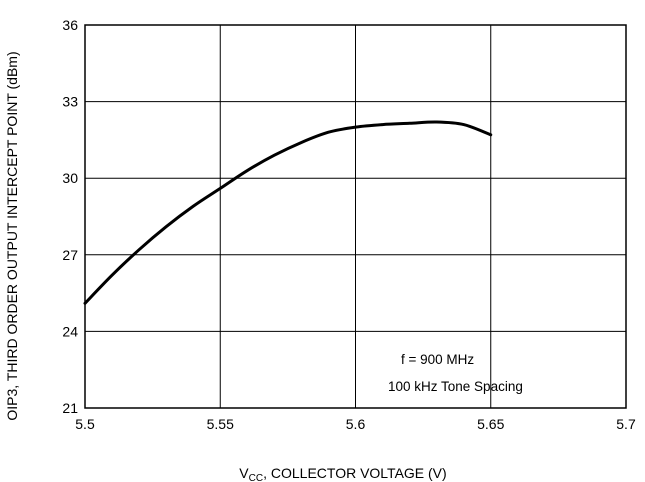  What do you see at coordinates (85, 424) in the screenshot?
I see `x-tick-label-0: 5.5` at bounding box center [85, 424].